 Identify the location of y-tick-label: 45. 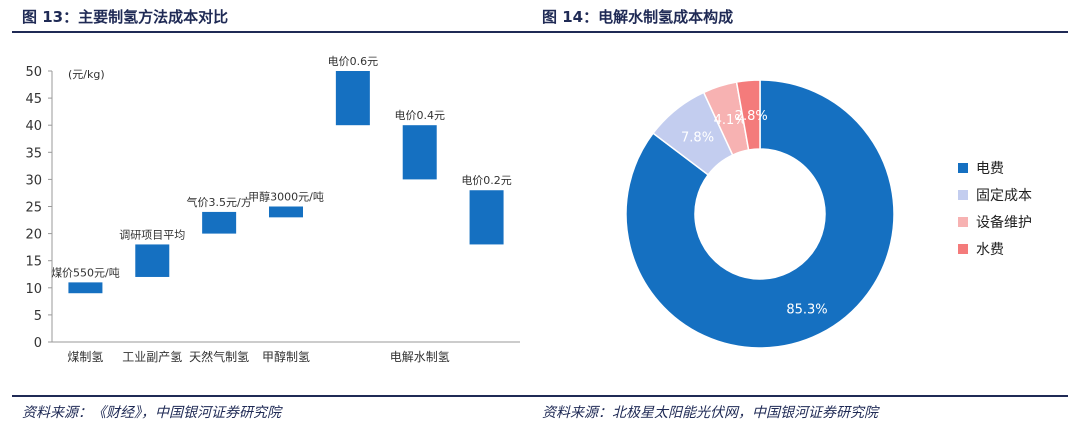
(33, 99).